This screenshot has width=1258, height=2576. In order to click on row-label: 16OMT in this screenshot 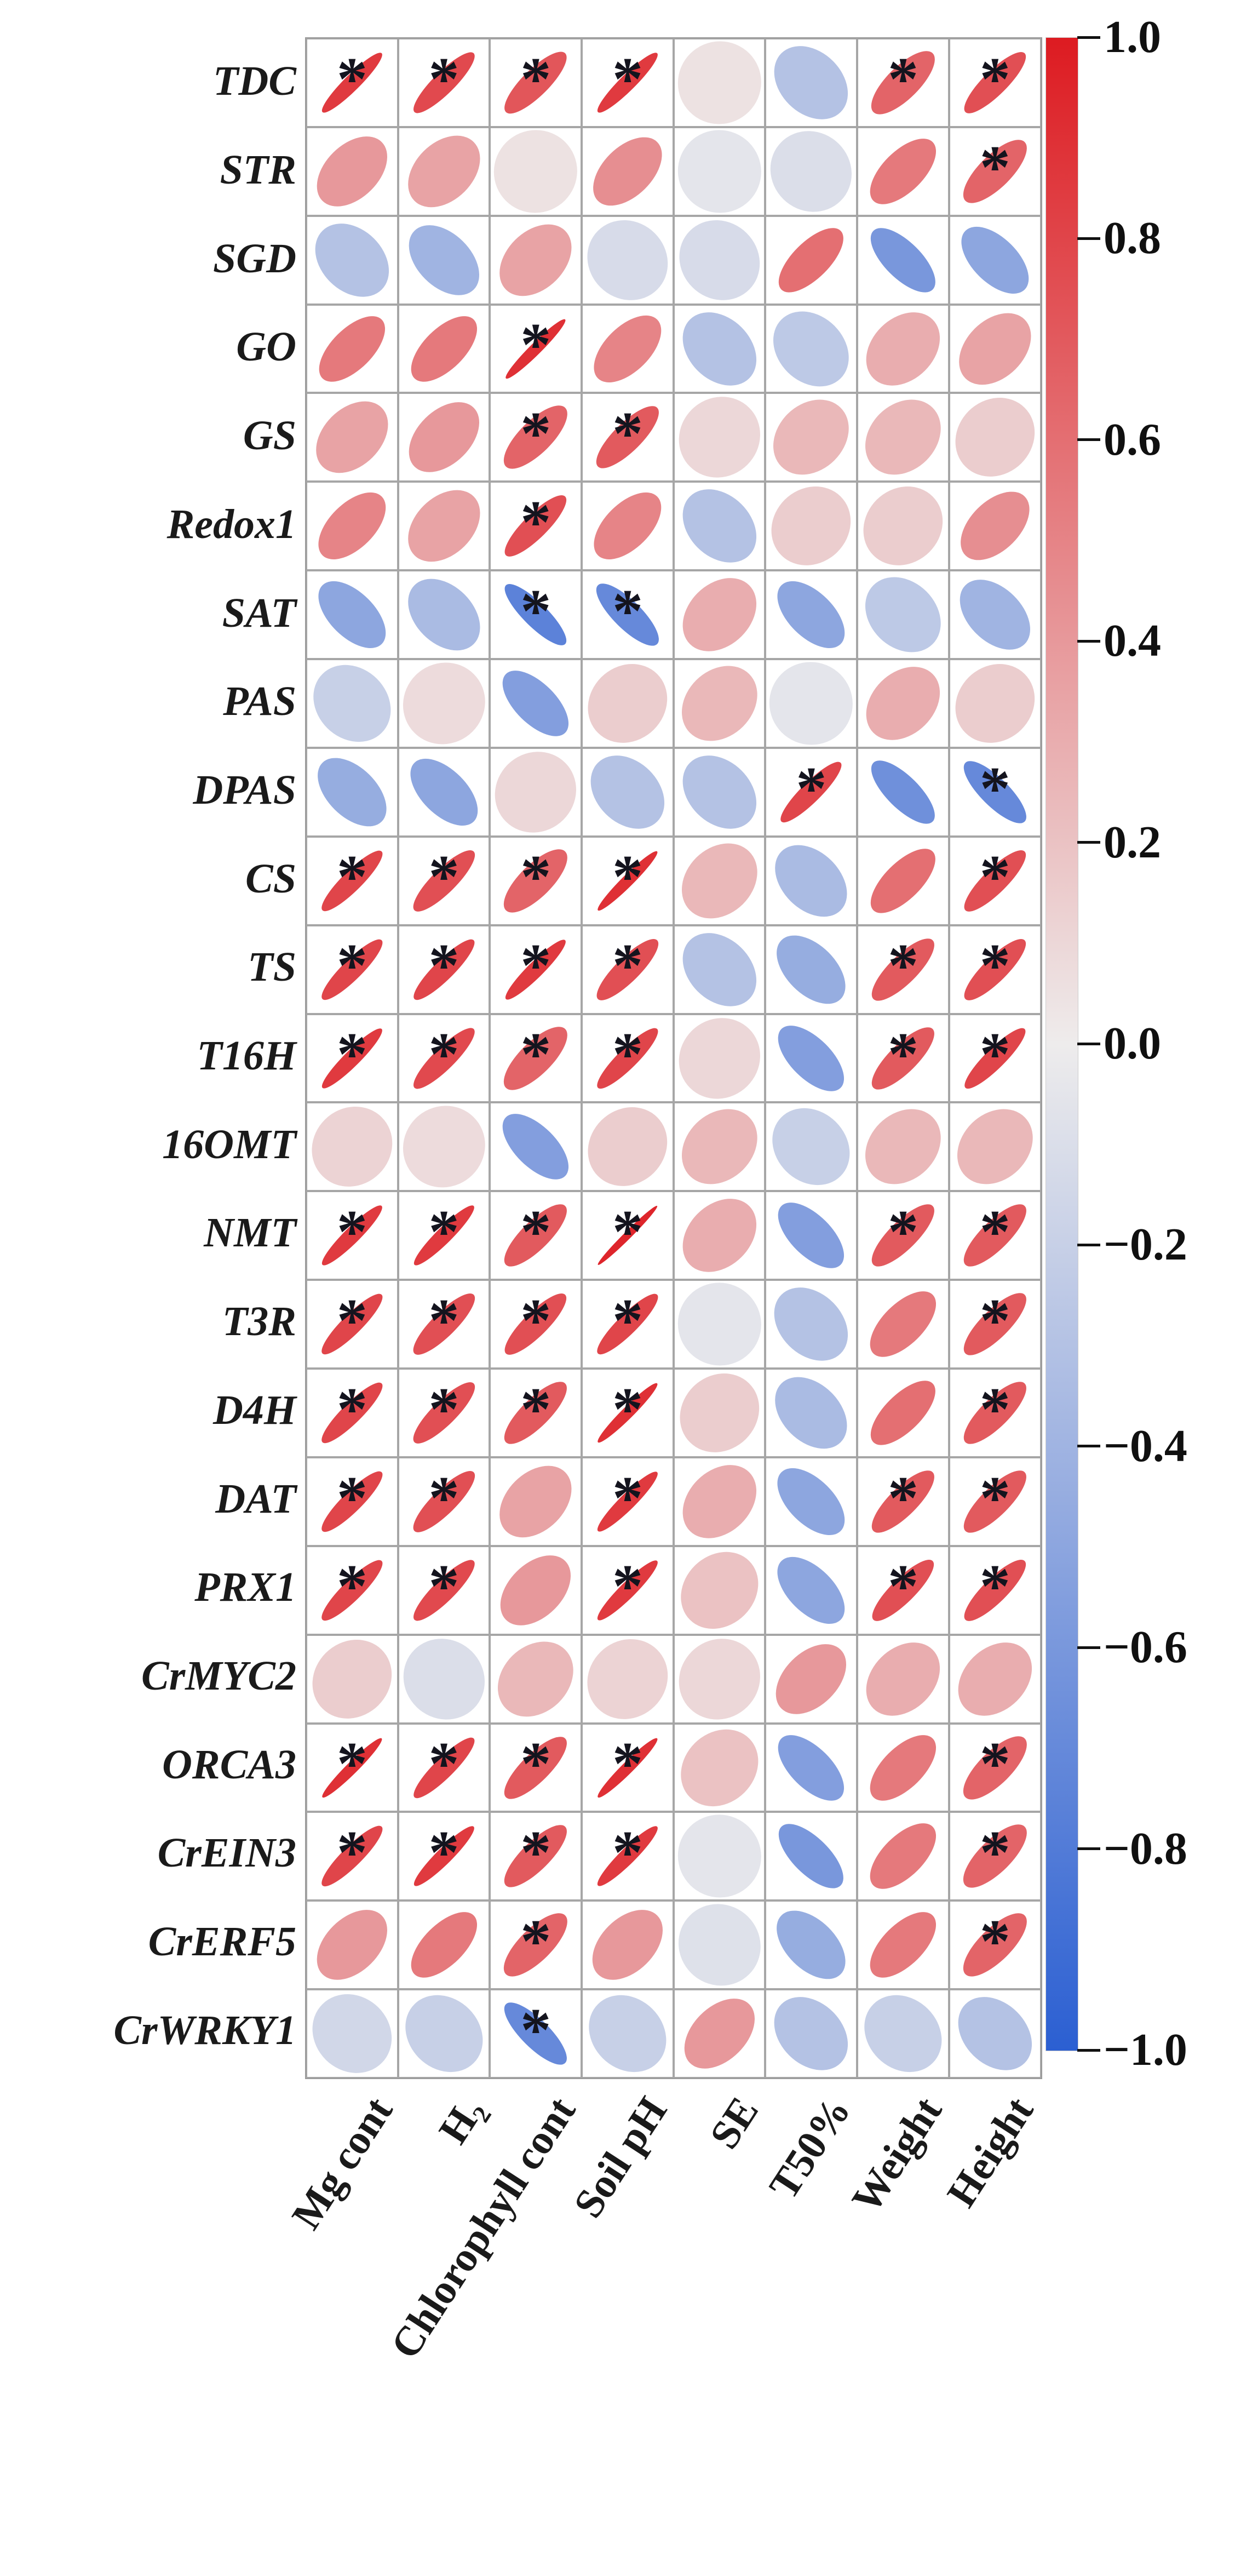, I will do `click(229, 1144)`.